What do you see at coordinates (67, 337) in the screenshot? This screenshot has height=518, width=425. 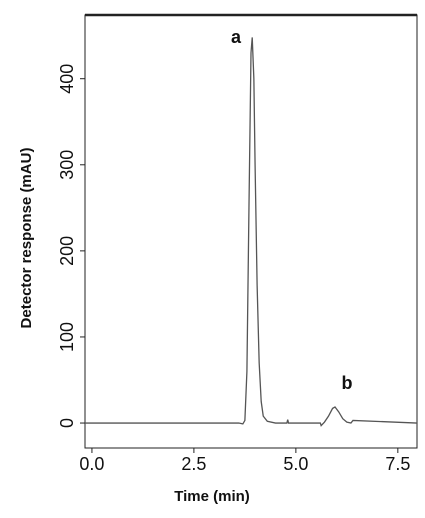 I see `y-tick-label: 100` at bounding box center [67, 337].